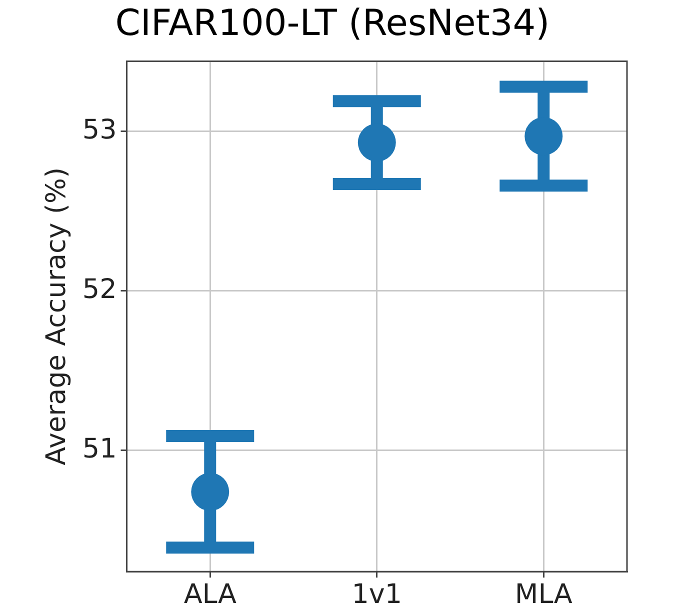  Describe the element at coordinates (332, 23) in the screenshot. I see `chart-title: CIFAR100-LT (ResNet34)` at that location.